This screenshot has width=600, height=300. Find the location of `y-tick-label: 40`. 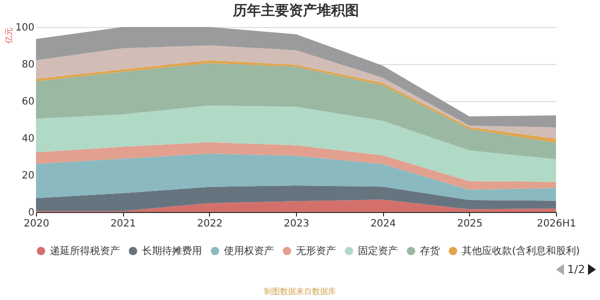

y-tick-label: 40 is located at coordinates (28, 139).